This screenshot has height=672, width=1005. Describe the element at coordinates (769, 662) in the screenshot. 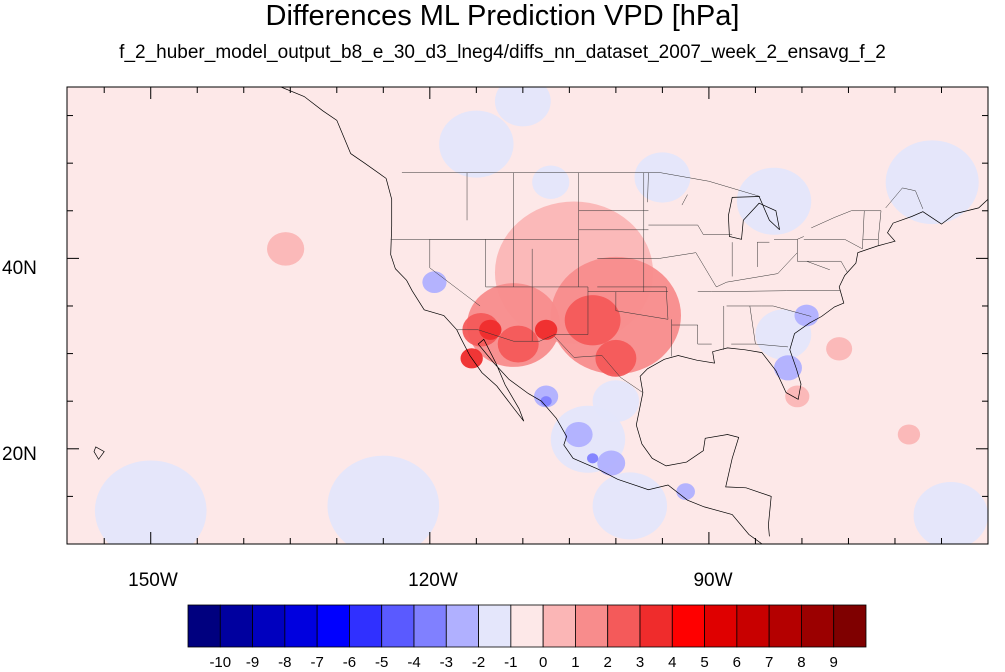

I see `colorbar-label: 7` at that location.